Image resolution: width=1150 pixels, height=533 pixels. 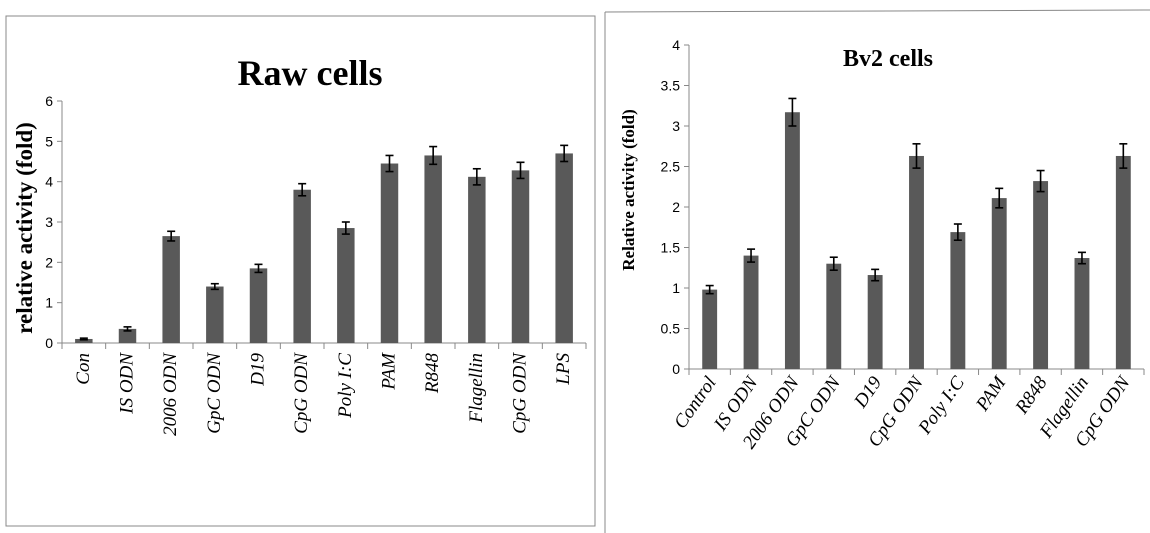 What do you see at coordinates (628, 189) in the screenshot?
I see `bv2-cells-y-axis-label: Relative activity (fold)` at bounding box center [628, 189].